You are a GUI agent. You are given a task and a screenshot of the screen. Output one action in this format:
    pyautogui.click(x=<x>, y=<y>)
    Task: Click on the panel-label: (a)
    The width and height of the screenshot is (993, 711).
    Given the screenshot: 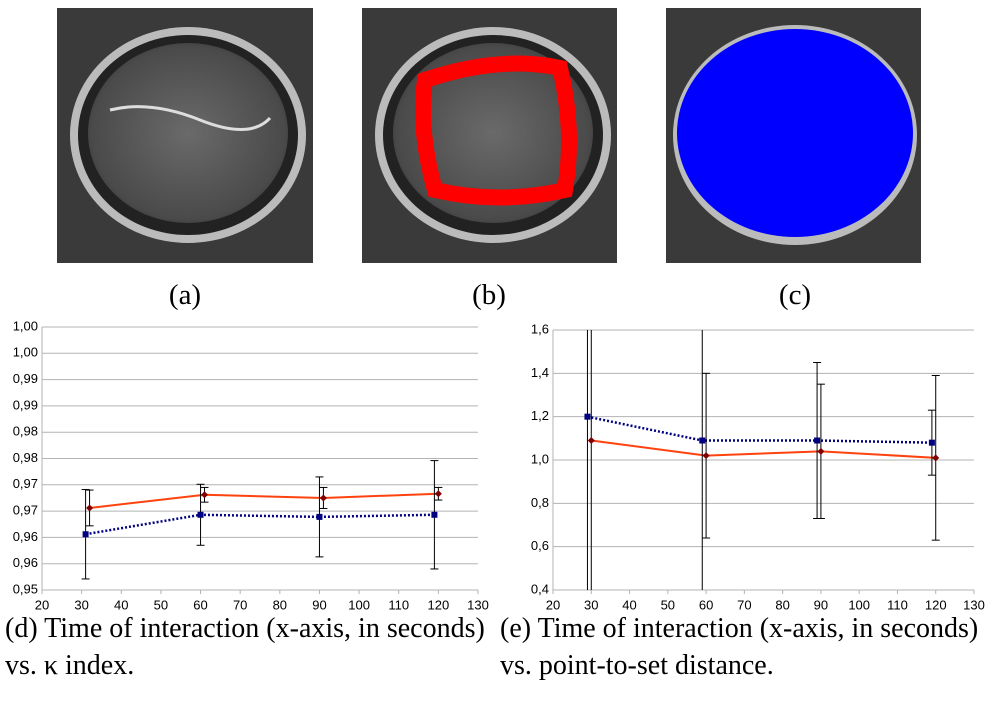 What is the action you would take?
    pyautogui.click(x=185, y=295)
    